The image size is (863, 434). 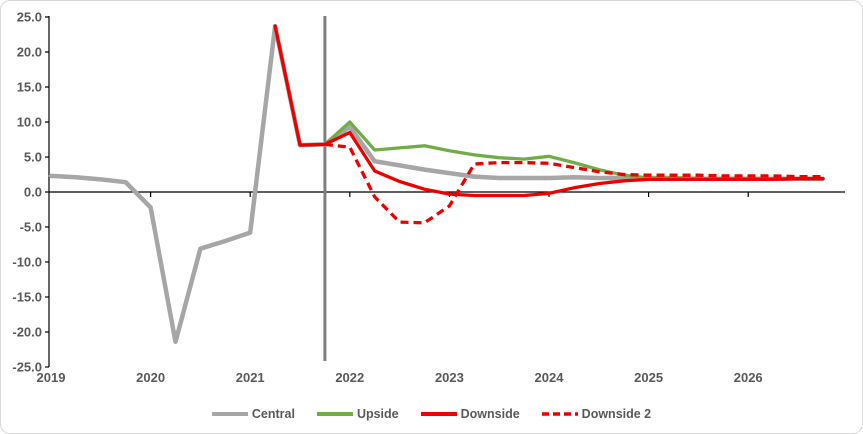 I want to click on legend-label-central: Central, so click(x=273, y=414).